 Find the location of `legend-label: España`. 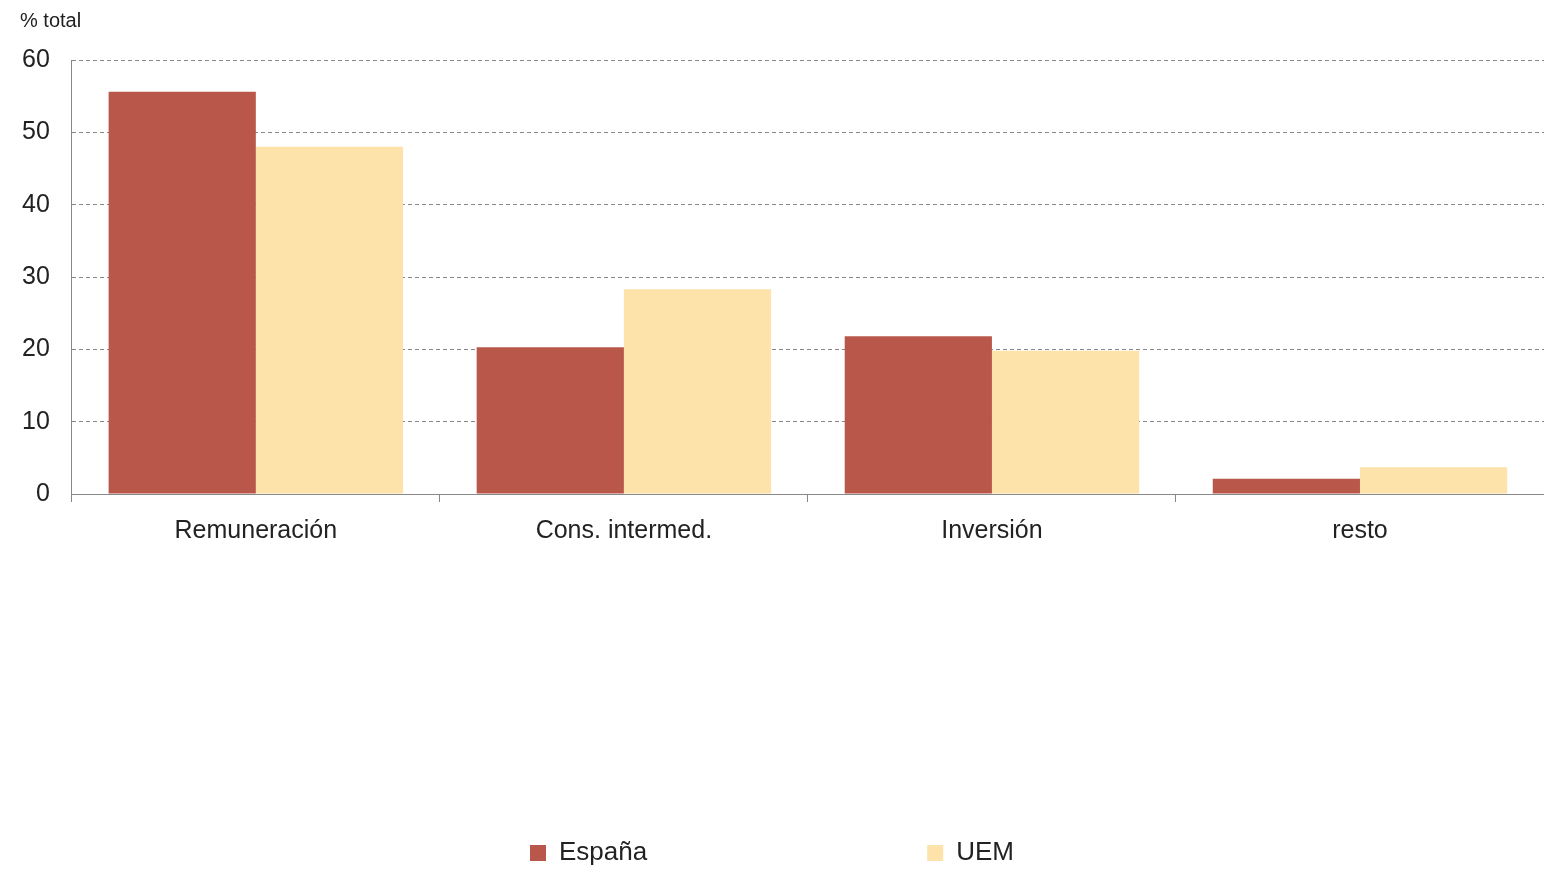

legend-label: España is located at coordinates (603, 851).